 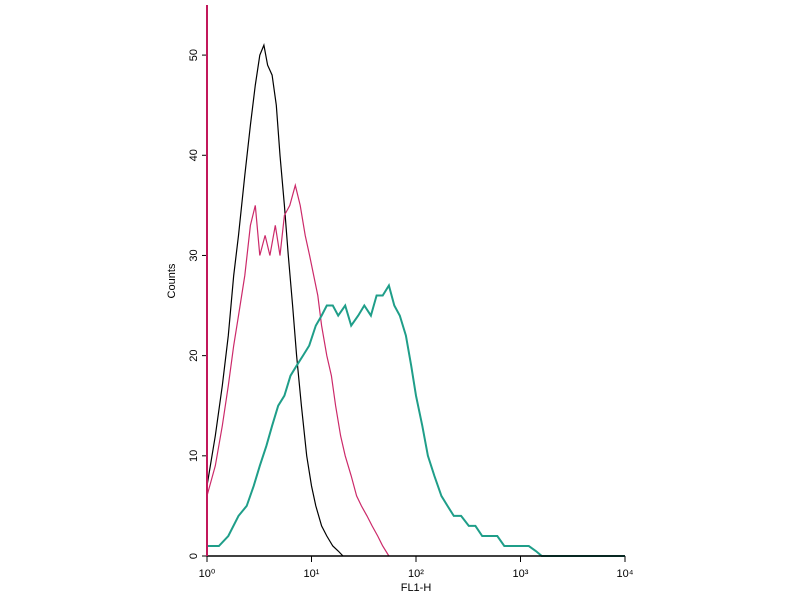 I want to click on y-tick-label: 0, so click(x=194, y=556).